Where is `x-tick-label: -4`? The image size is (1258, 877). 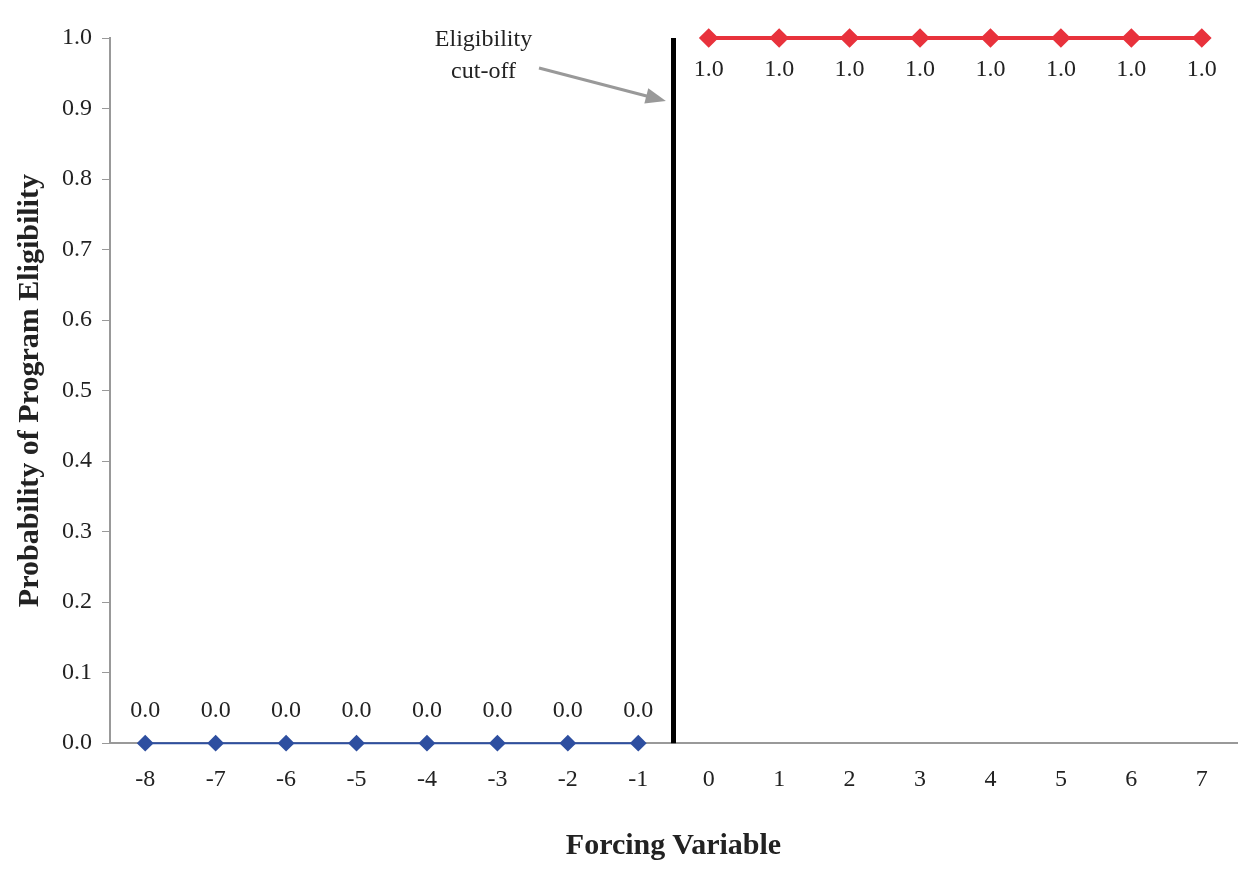 x-tick-label: -4 is located at coordinates (426, 777).